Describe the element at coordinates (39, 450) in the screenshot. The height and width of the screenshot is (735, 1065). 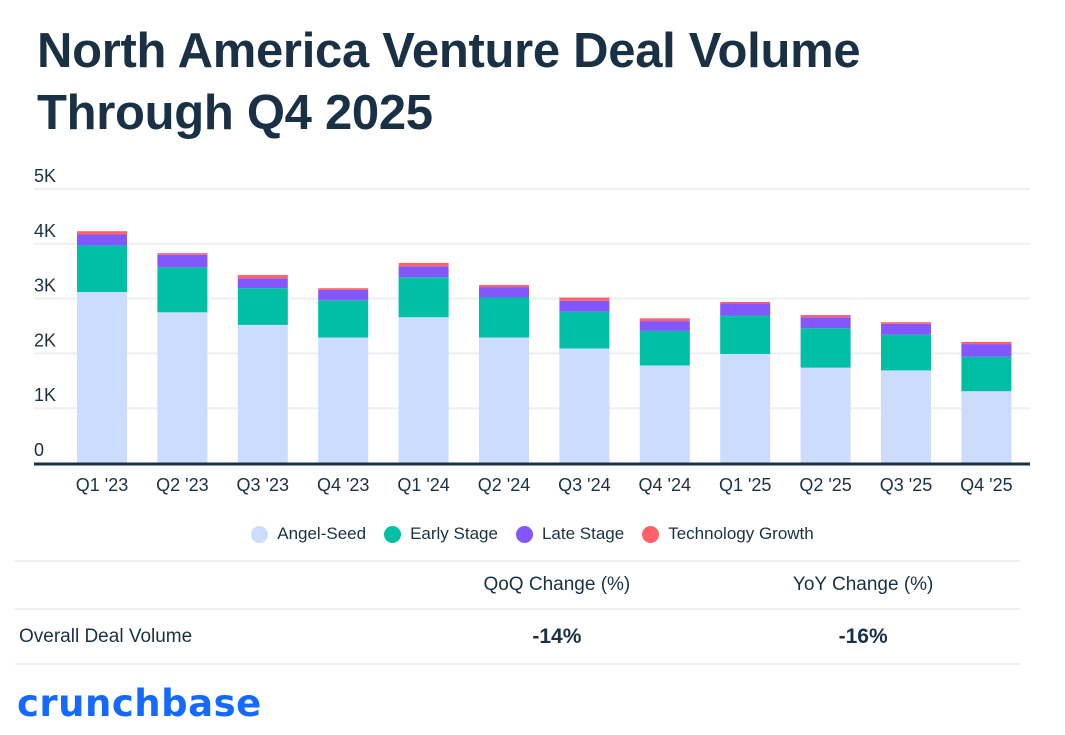
I see `y-tick-label: 0` at that location.